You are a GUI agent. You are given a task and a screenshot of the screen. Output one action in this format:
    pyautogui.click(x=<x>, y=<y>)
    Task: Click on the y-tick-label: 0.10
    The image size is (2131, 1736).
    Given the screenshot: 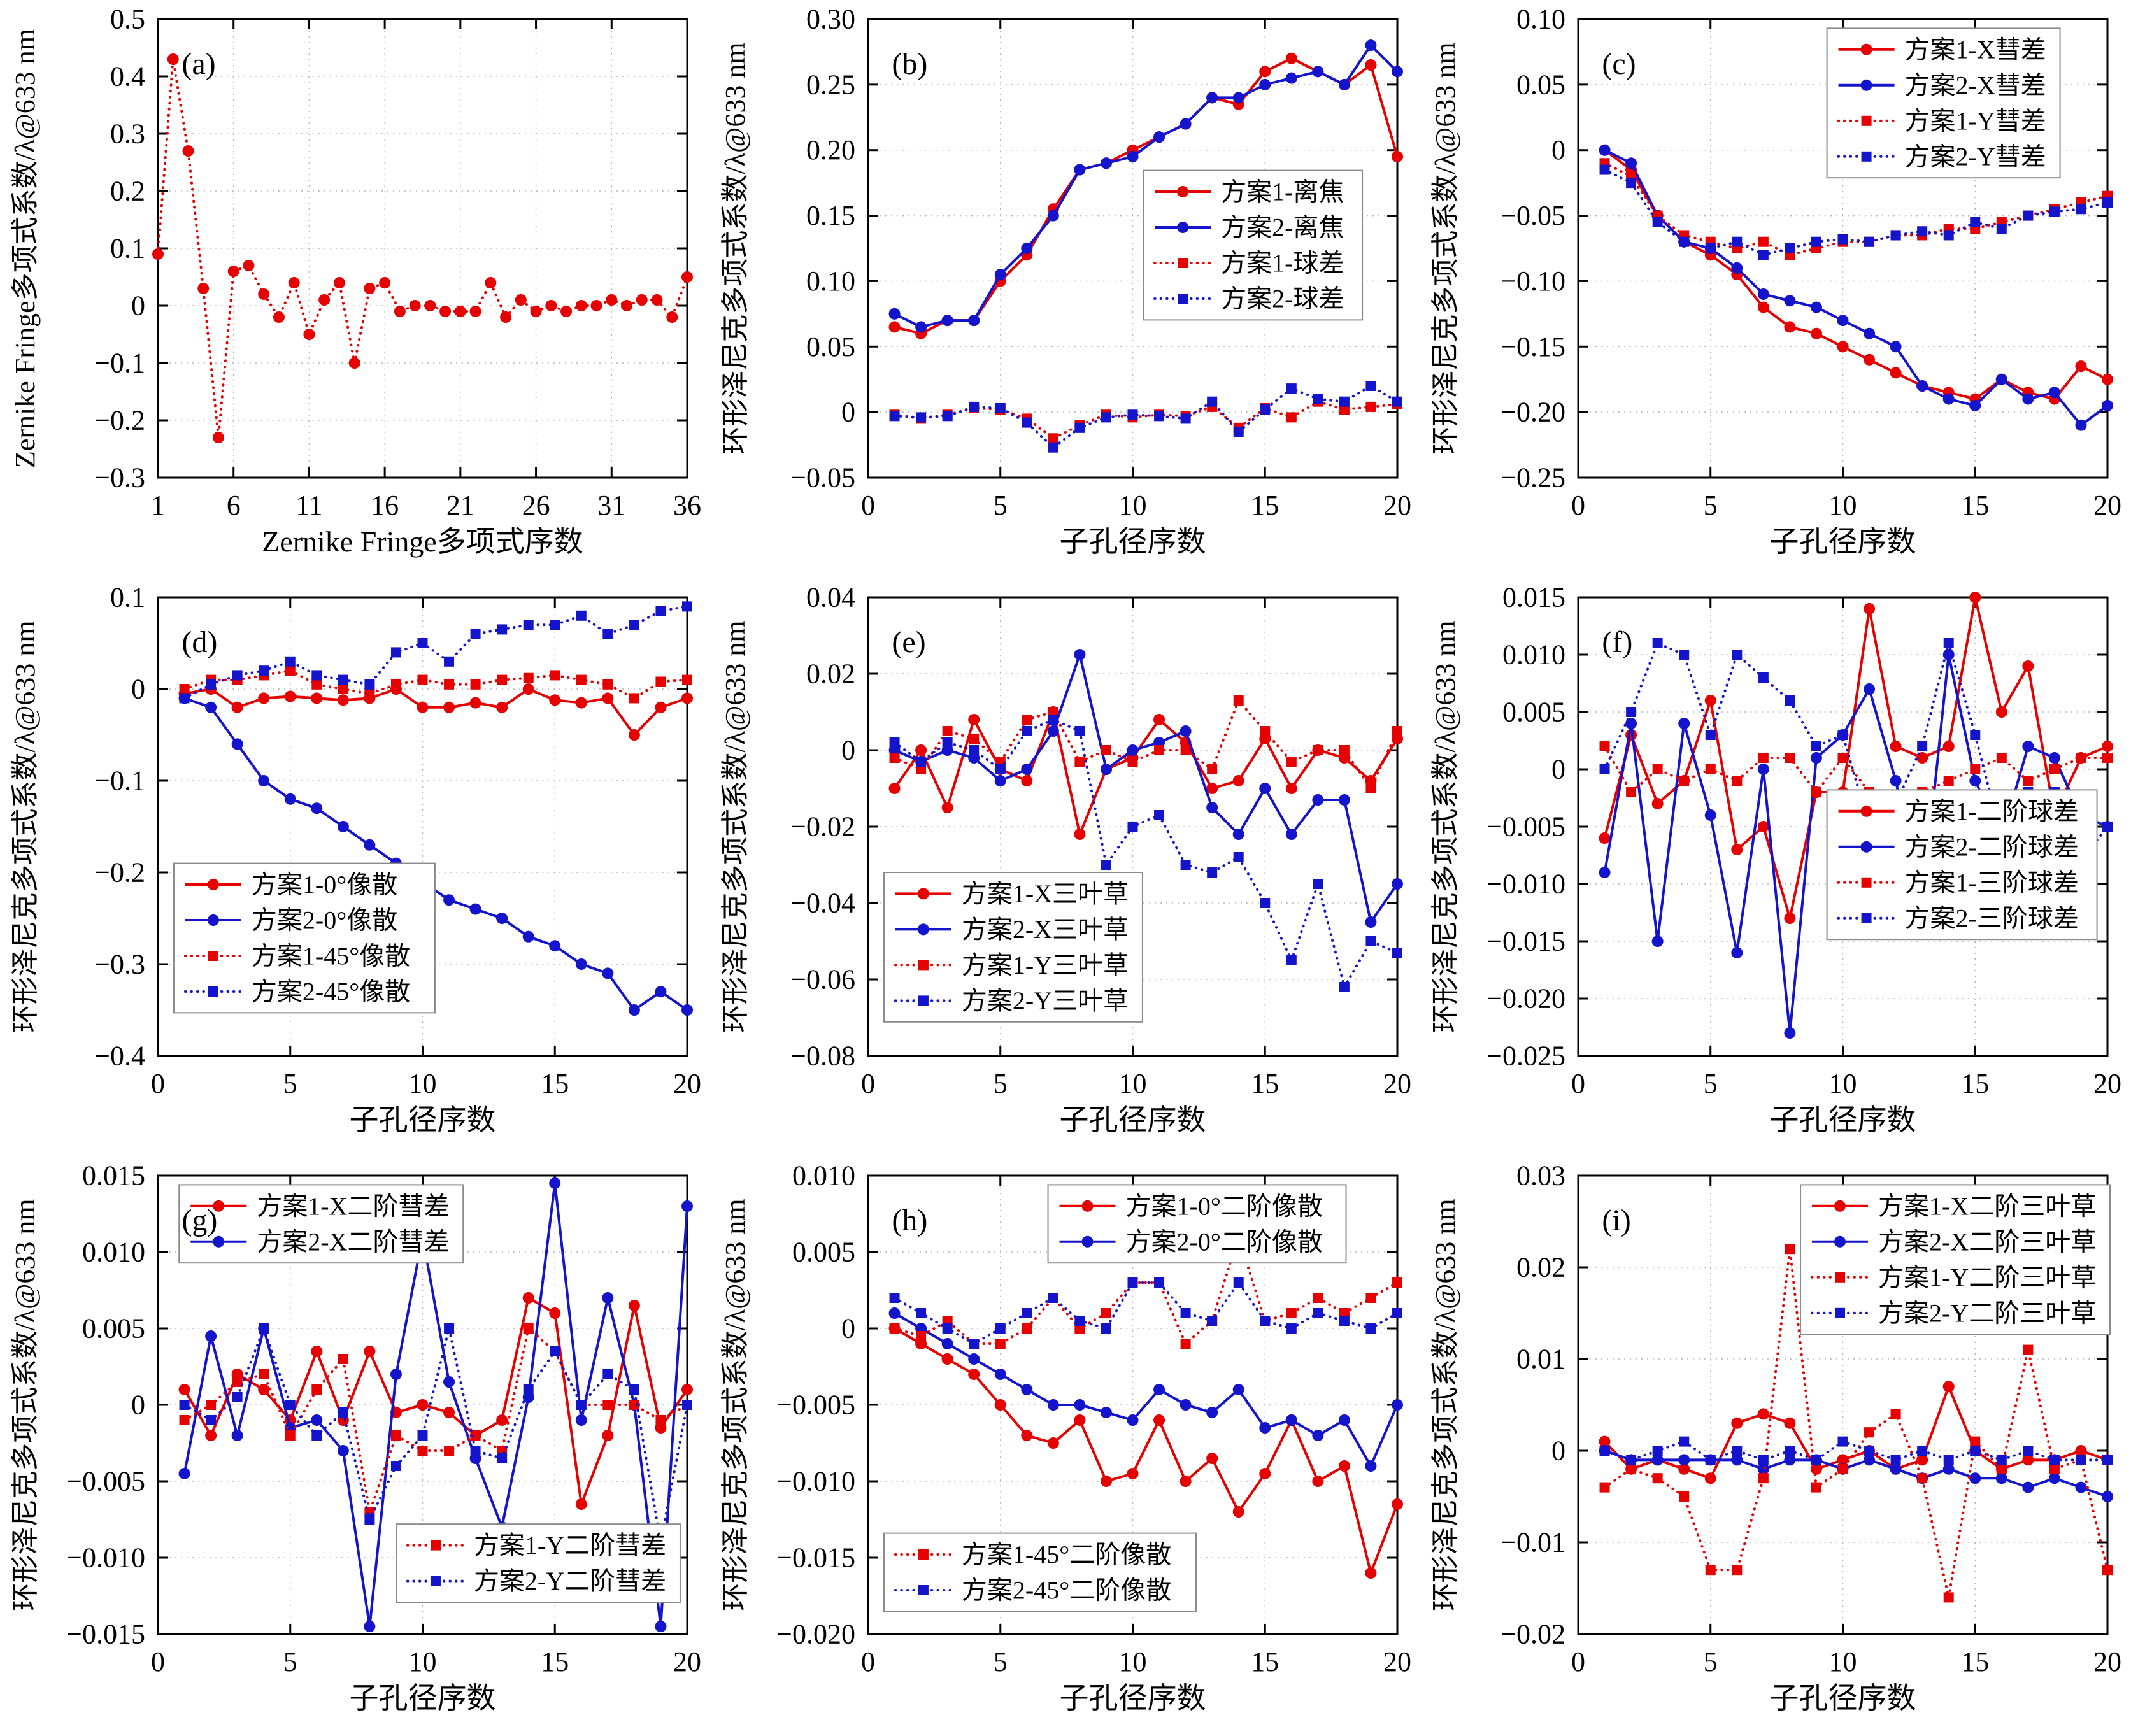 What is the action you would take?
    pyautogui.click(x=830, y=281)
    